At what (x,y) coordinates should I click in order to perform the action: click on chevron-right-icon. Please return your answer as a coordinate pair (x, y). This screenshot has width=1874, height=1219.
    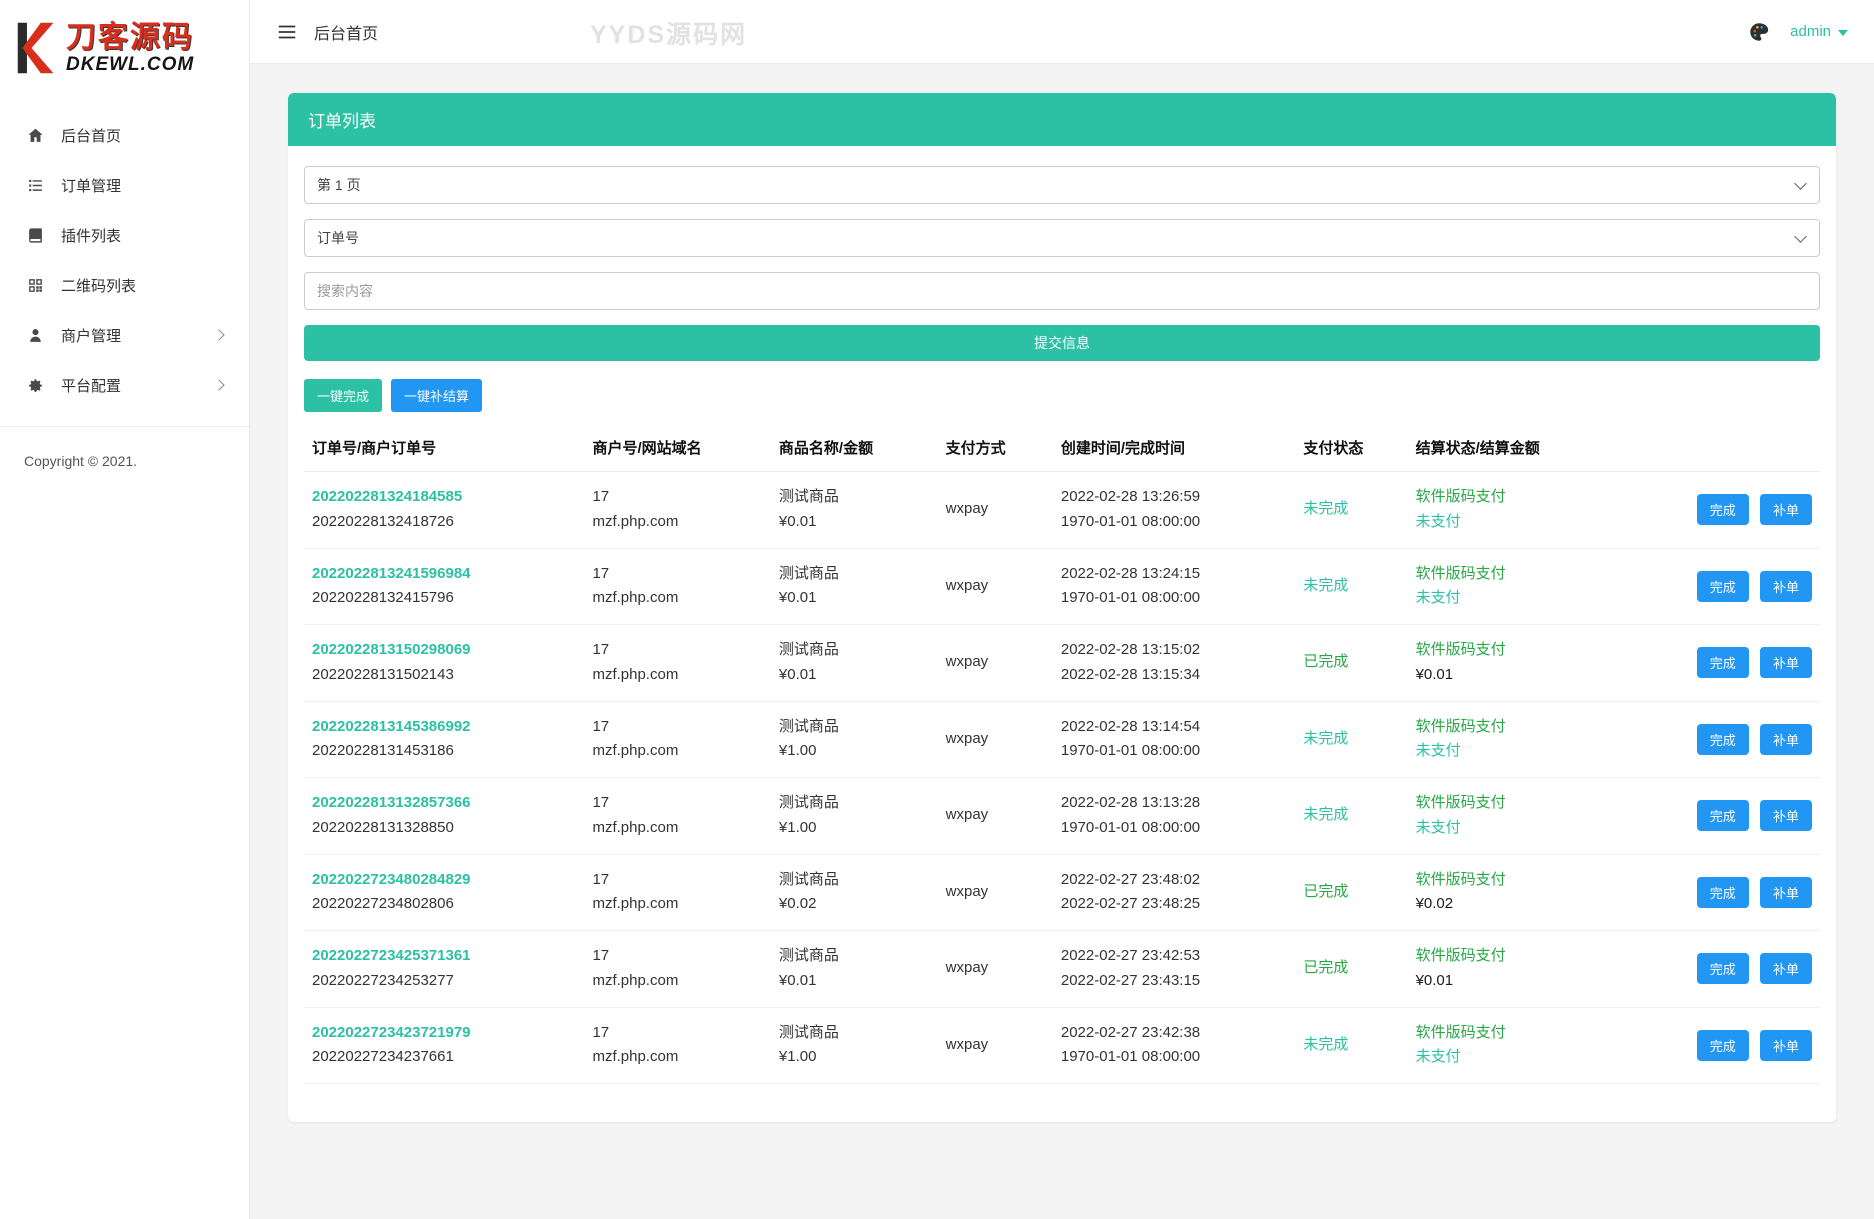
    Looking at the image, I should click on (219, 385).